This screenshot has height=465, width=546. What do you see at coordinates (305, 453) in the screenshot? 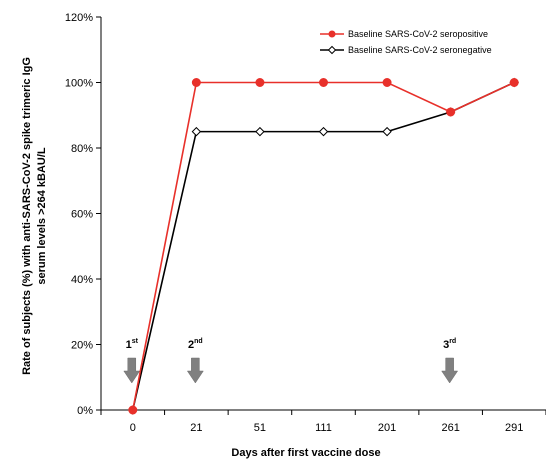
I see `x-axis-label: Days after first vaccine dose` at bounding box center [305, 453].